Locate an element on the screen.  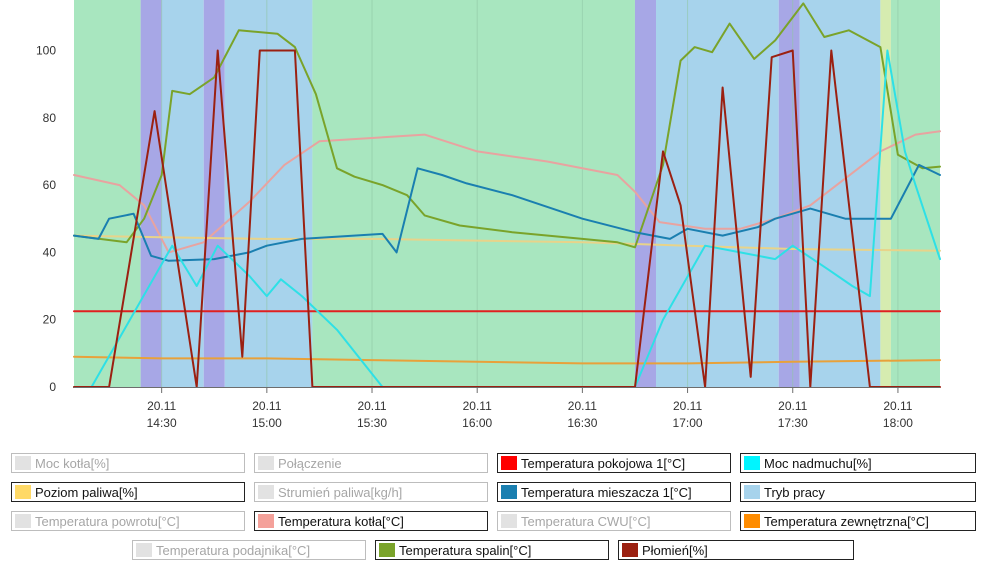
x-tick-time: 15:00 is located at coordinates (267, 423).